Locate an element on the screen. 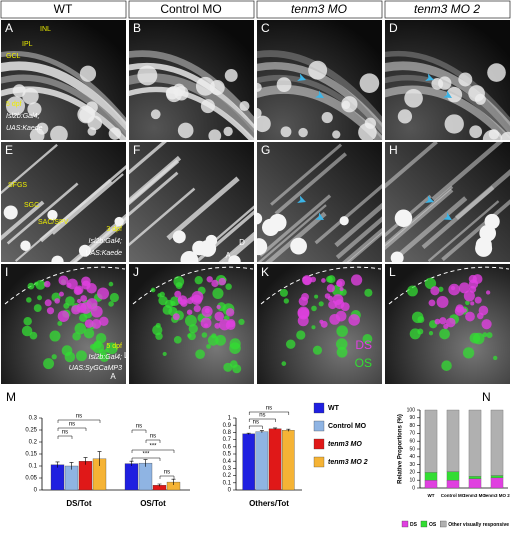 This screenshot has height=540, width=511. legend-label: tenm3 MO is located at coordinates (345, 444).